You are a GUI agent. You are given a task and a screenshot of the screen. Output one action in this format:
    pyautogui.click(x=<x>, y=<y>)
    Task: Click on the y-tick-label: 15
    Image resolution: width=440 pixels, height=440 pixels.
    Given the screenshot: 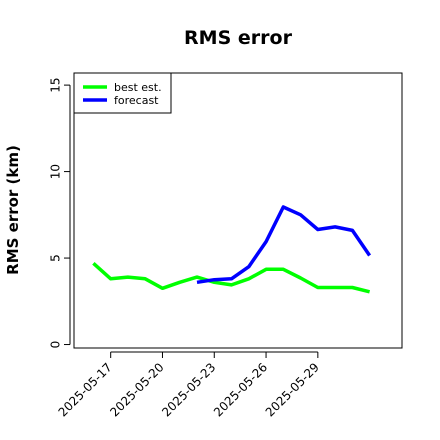 What is the action you would take?
    pyautogui.click(x=56, y=84)
    